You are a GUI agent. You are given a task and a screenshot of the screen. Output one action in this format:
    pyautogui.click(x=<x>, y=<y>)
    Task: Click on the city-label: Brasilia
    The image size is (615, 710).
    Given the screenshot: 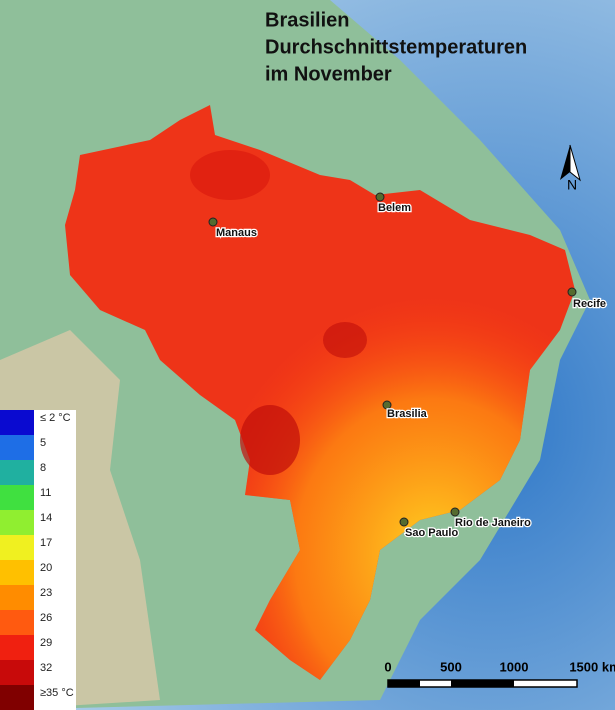 What is the action you would take?
    pyautogui.click(x=407, y=414)
    